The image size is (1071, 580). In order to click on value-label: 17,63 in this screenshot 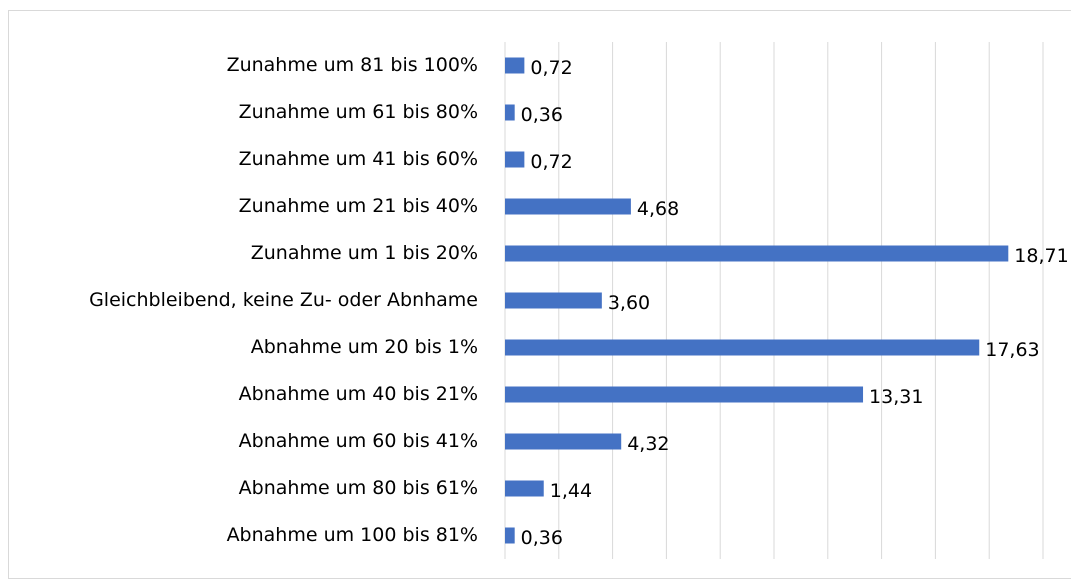, I will do `click(1012, 350)`.